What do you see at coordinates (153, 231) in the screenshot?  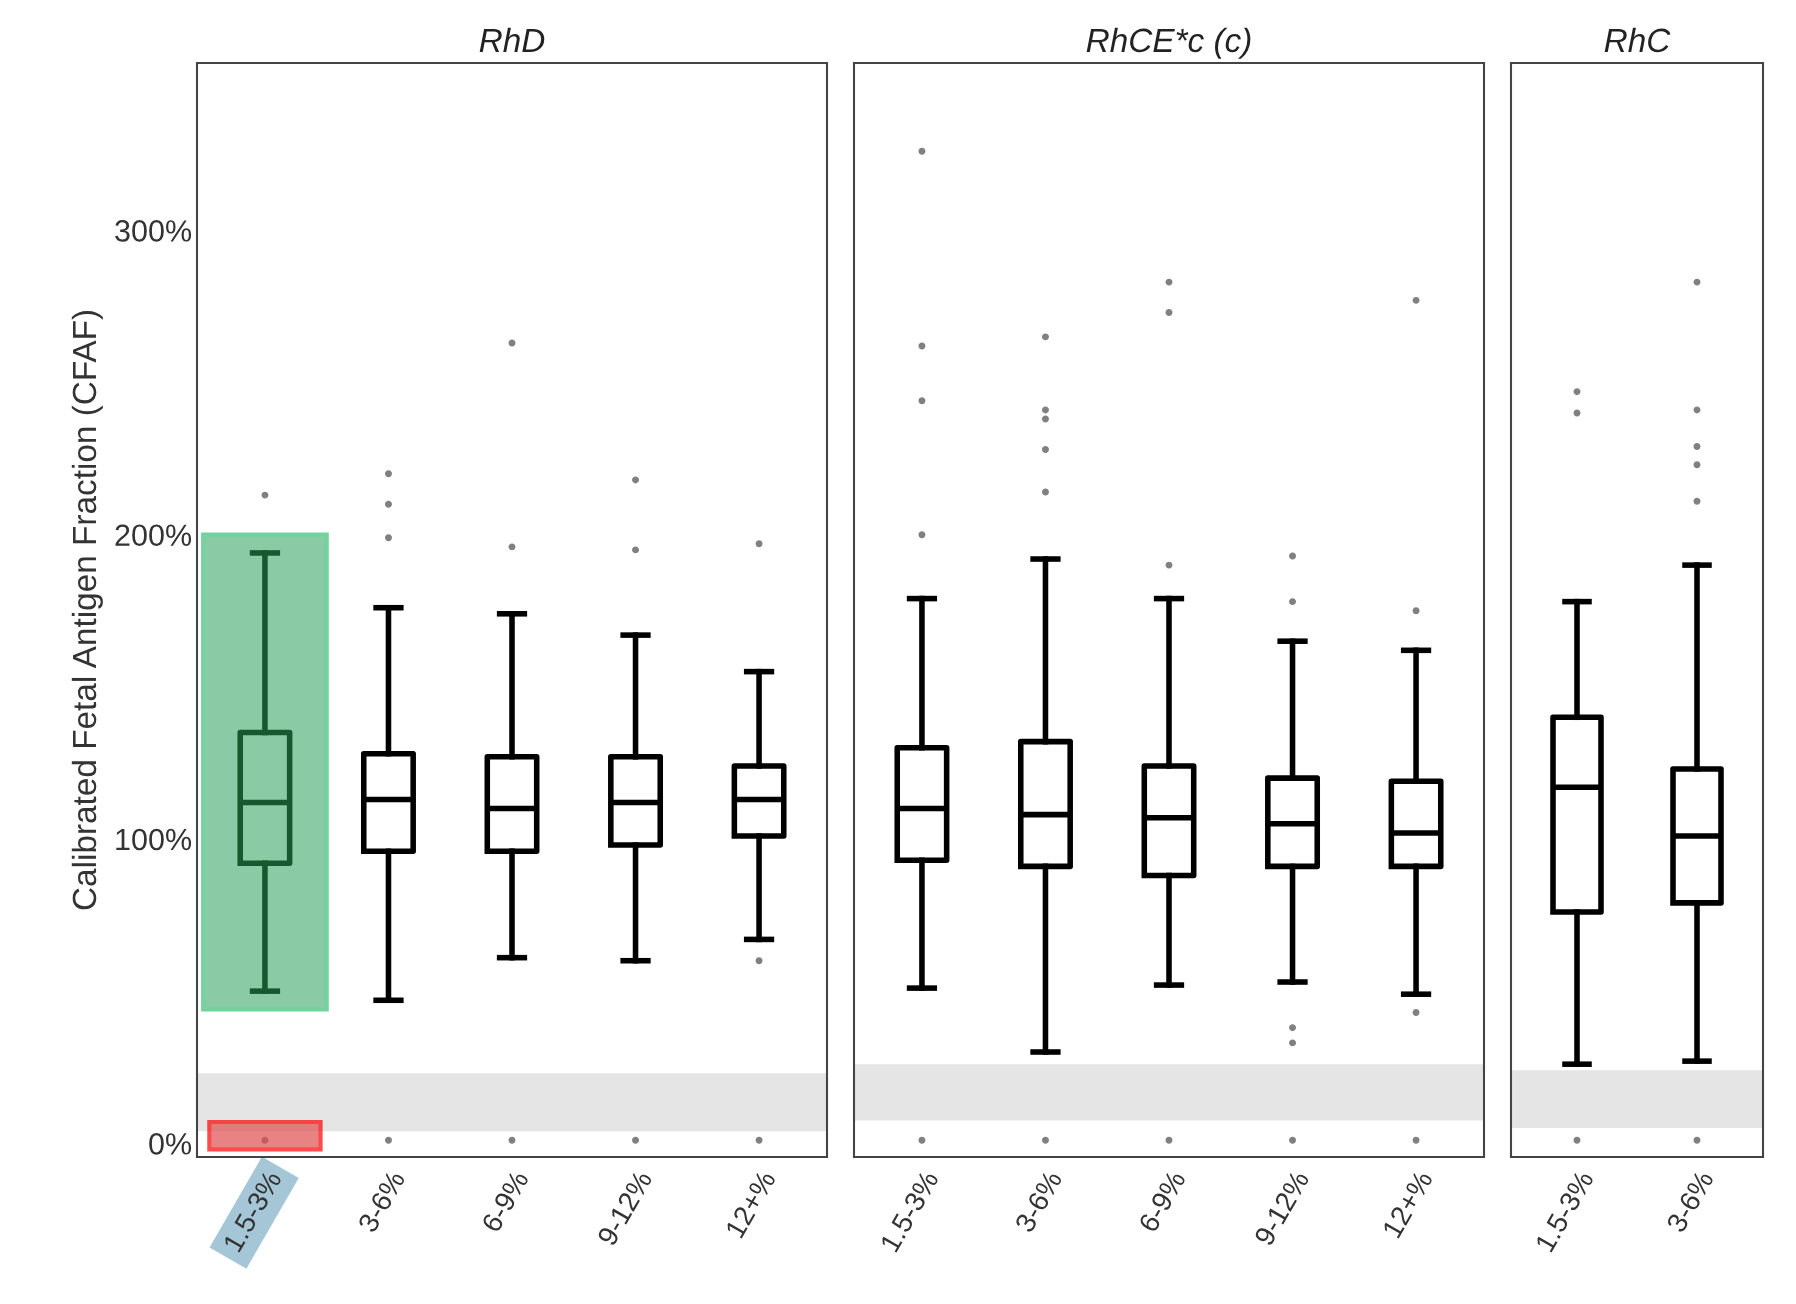 I see `y-tick-label: 300%` at bounding box center [153, 231].